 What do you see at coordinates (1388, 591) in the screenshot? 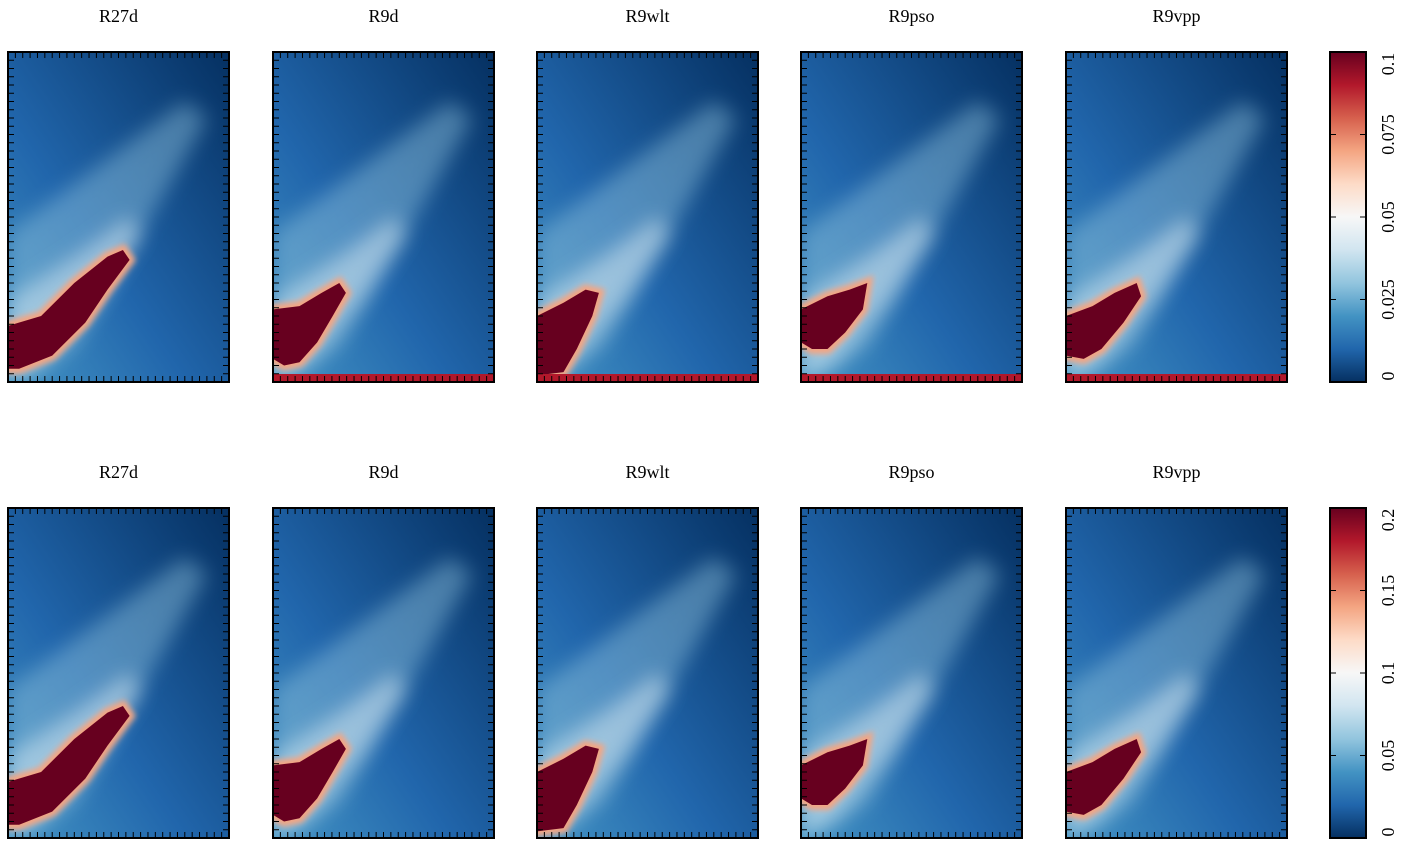
I see `colorbar-tick-label: 0.15` at bounding box center [1388, 591].